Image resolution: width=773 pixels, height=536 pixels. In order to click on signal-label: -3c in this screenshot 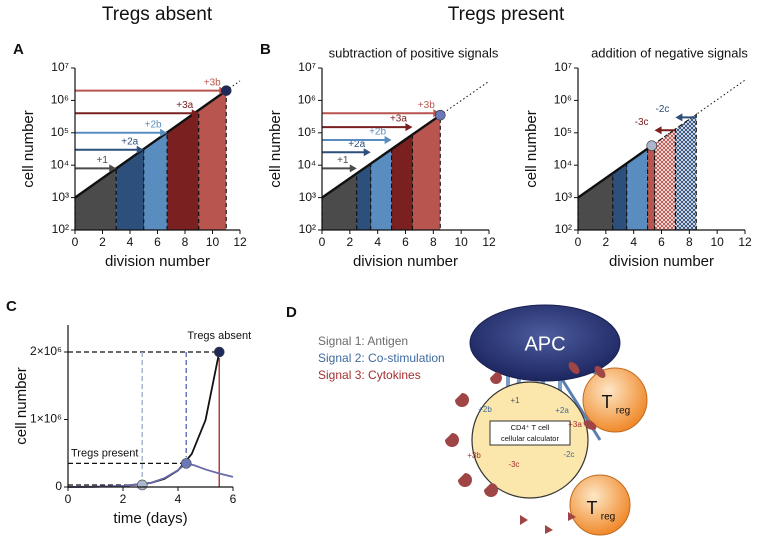, I will do `click(513, 464)`.